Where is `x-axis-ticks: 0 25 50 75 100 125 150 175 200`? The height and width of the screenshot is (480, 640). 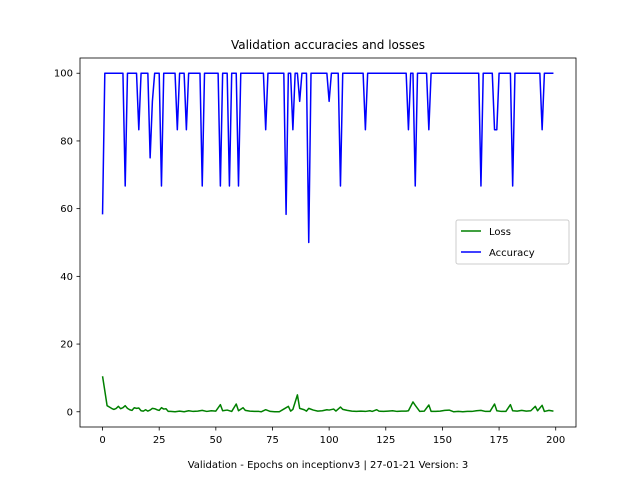
x-axis-ticks: 0 25 50 75 100 125 150 175 200 is located at coordinates (332, 436).